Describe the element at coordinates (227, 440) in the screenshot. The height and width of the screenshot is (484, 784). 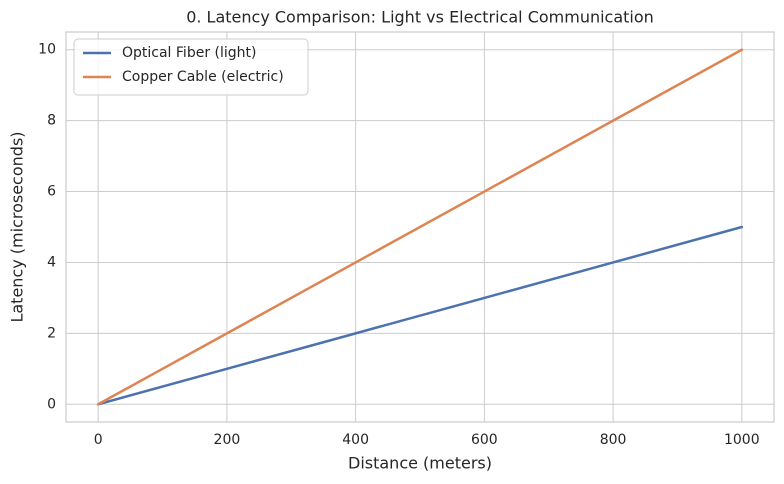
I see `x-tick-label: 200` at that location.